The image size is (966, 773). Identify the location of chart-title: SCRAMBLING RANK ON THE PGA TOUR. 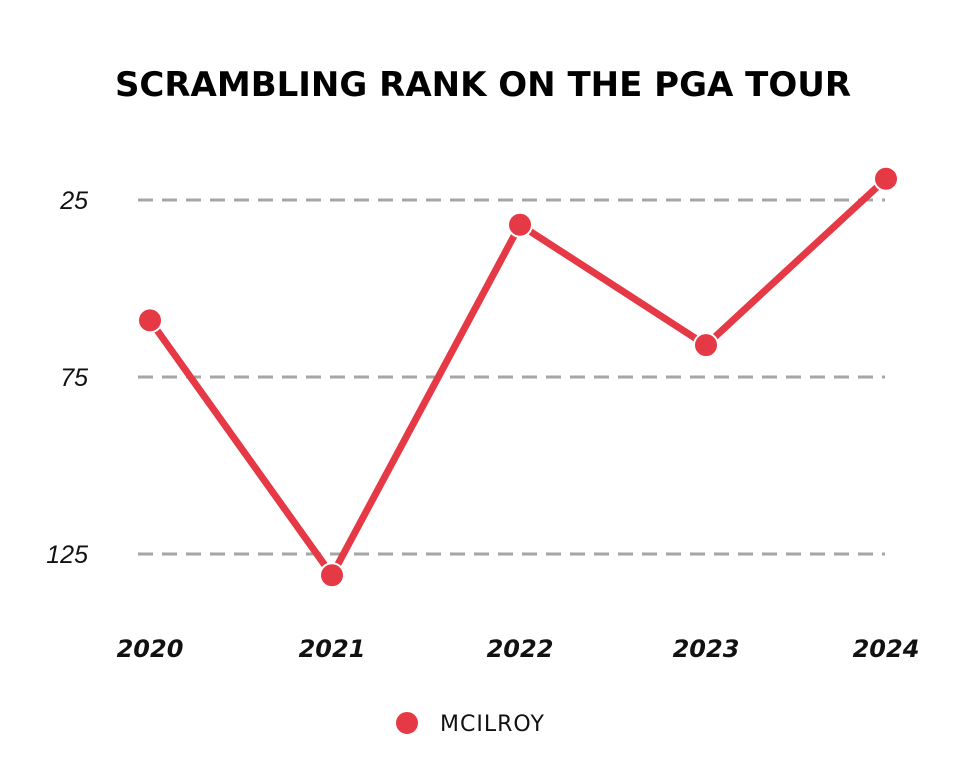
(483, 85).